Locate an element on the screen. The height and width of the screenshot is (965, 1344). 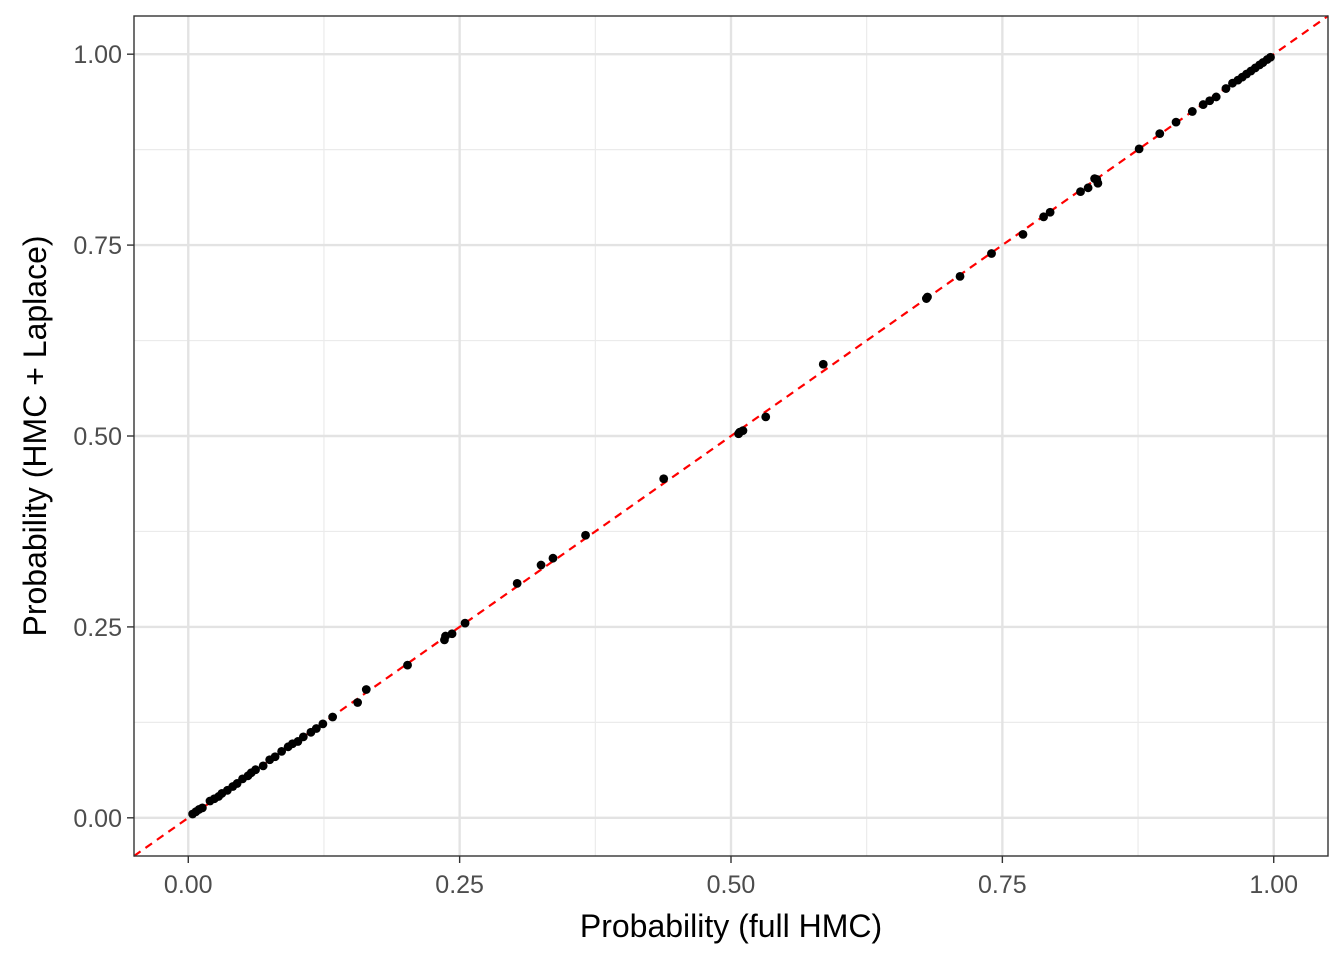
x-tick-label: 0.00 is located at coordinates (188, 885).